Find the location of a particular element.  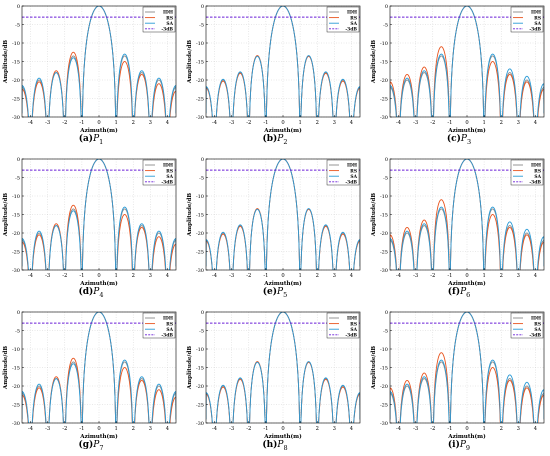

x-tick-label: -2 is located at coordinates (248, 429).